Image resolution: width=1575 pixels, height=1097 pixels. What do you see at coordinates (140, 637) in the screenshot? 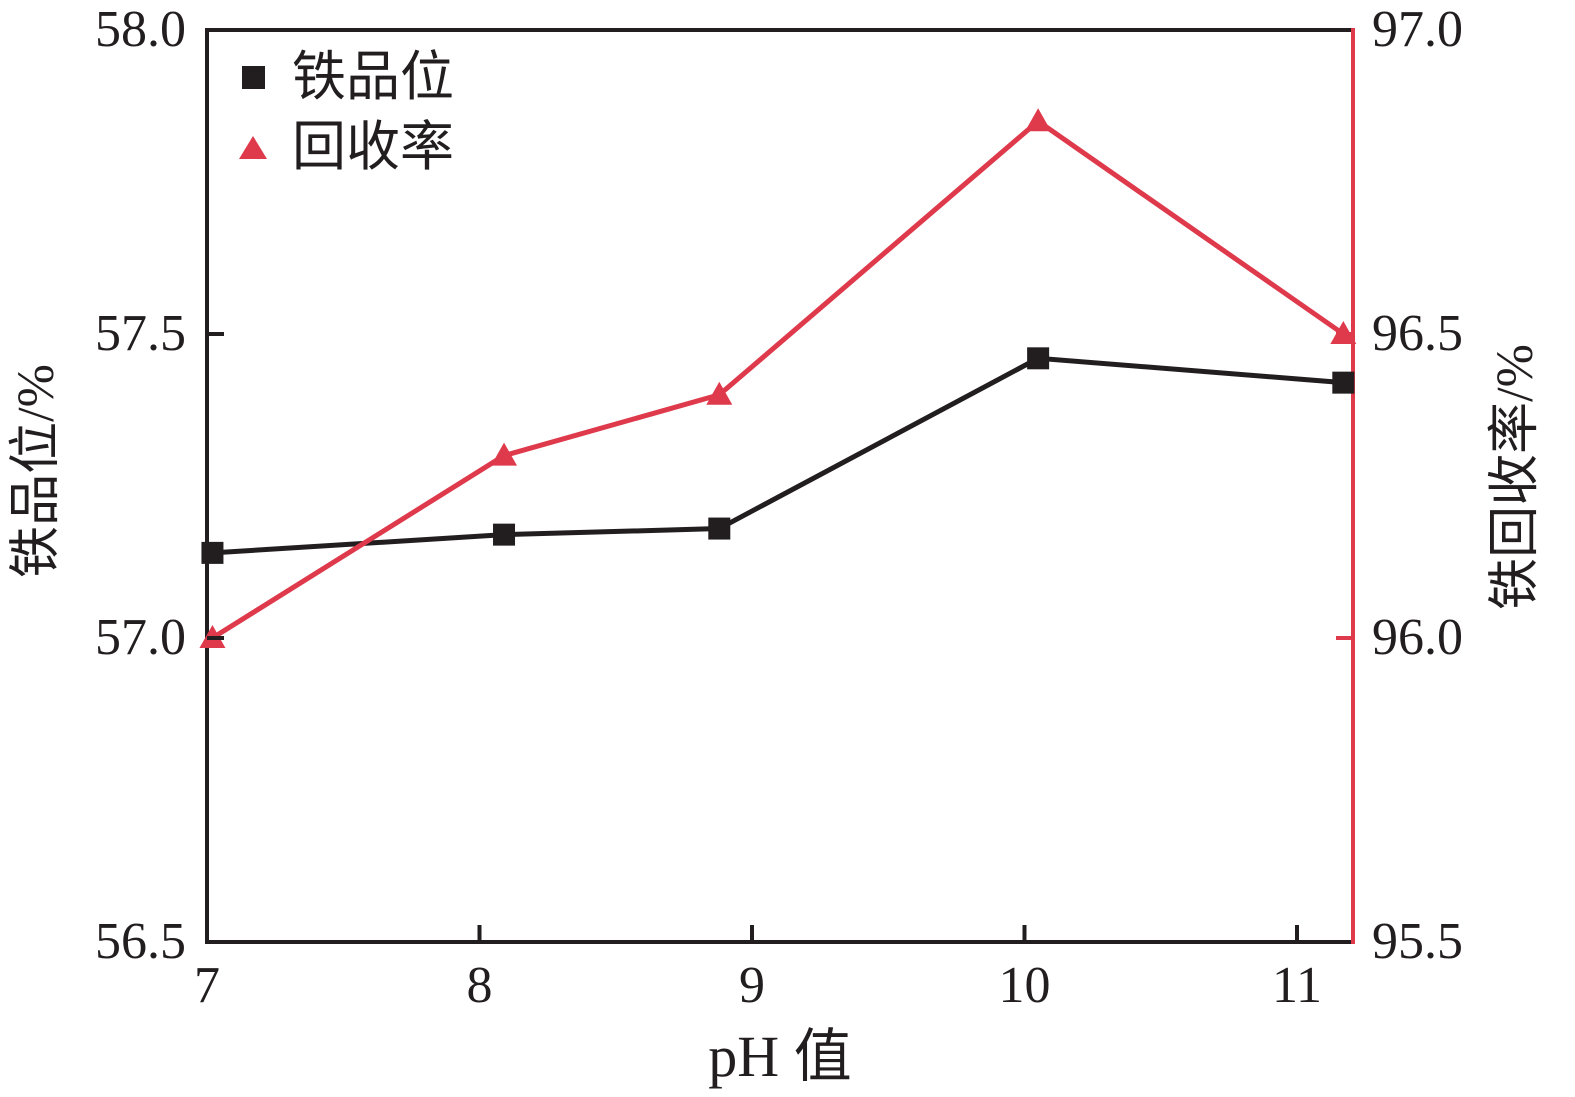
I see `left-axis-tick-label: 57.0` at bounding box center [140, 637].